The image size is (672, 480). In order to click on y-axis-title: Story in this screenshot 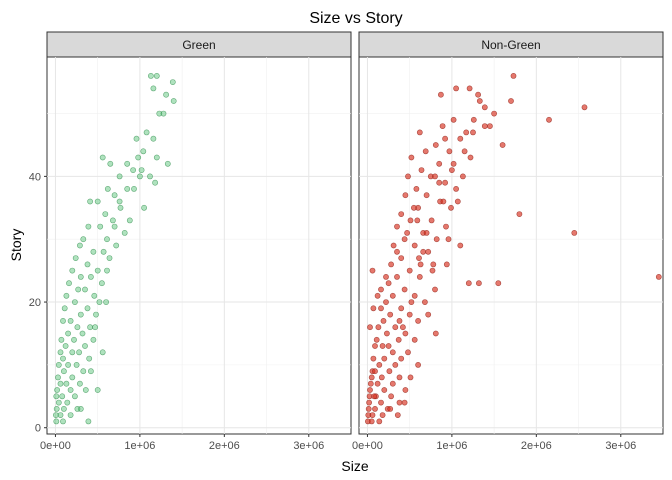, I will do `click(16, 245)`.